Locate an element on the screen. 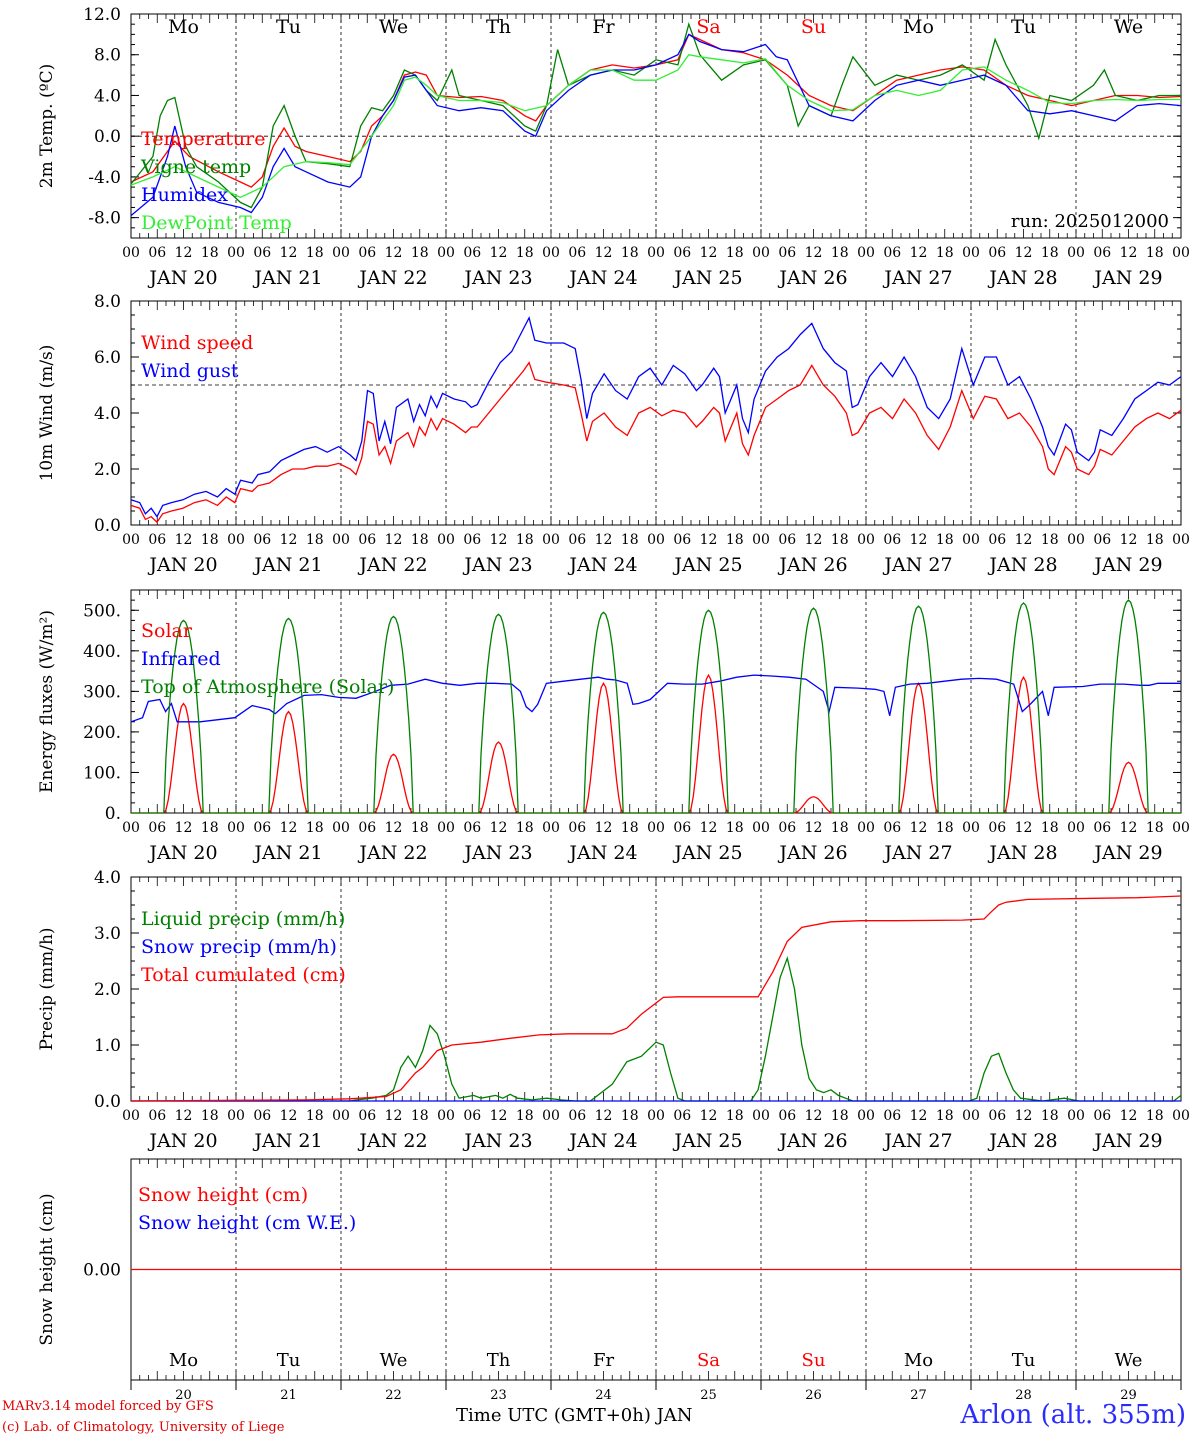 This screenshot has height=1440, width=1194. weekday-label-bottom: Th is located at coordinates (499, 1360).